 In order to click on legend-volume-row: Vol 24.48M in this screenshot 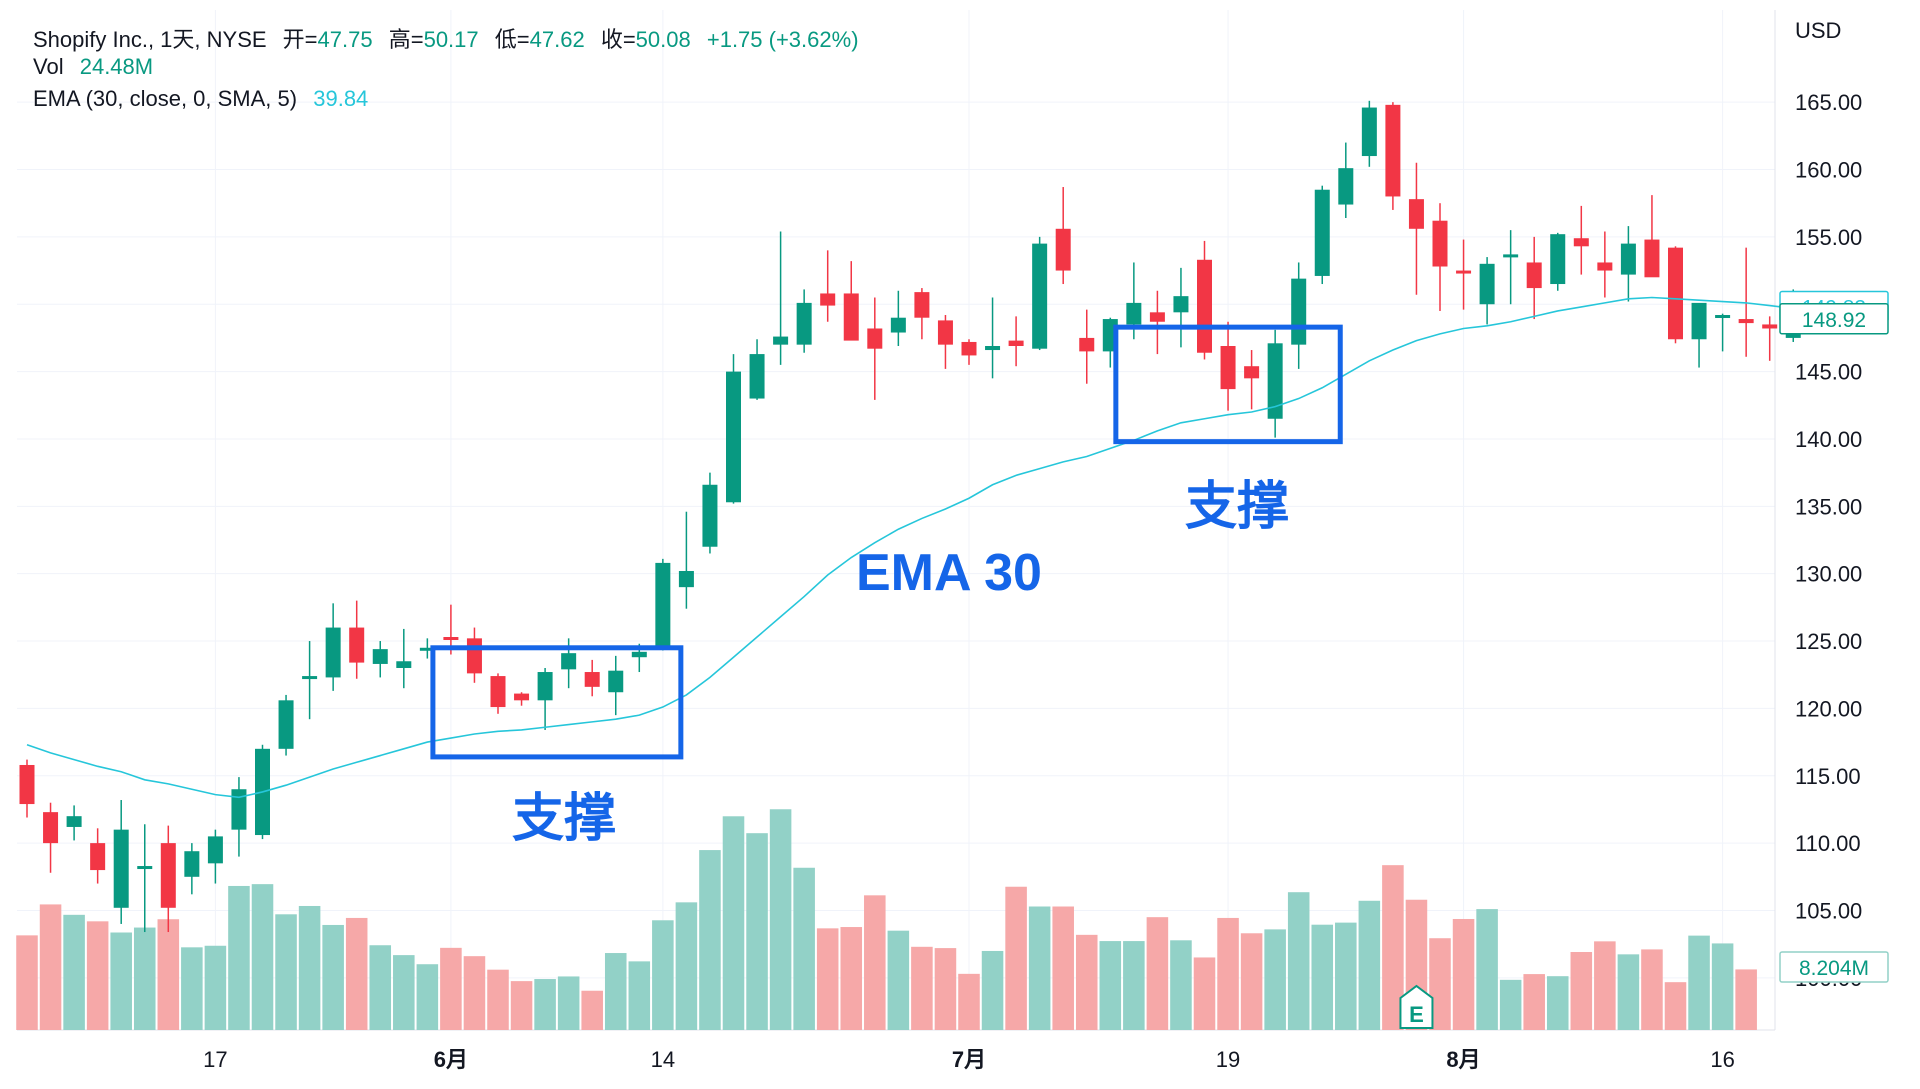, I will do `click(93, 67)`.